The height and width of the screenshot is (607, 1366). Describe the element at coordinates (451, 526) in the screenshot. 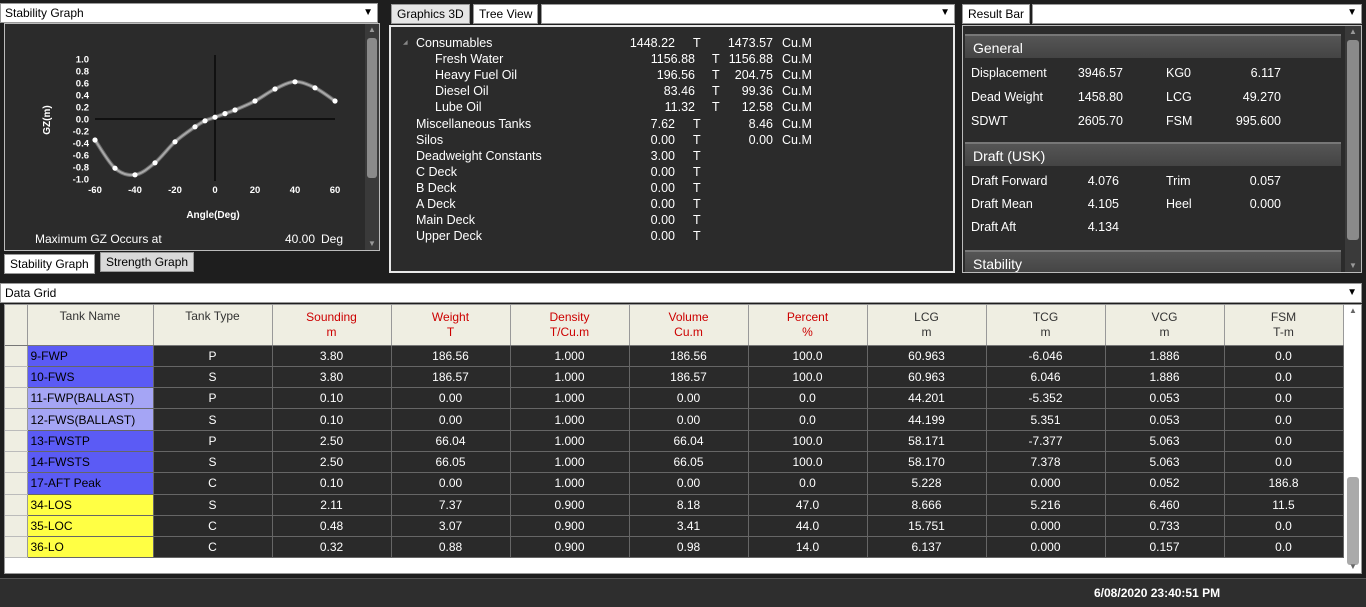

I see `table-cell: 3.07` at that location.